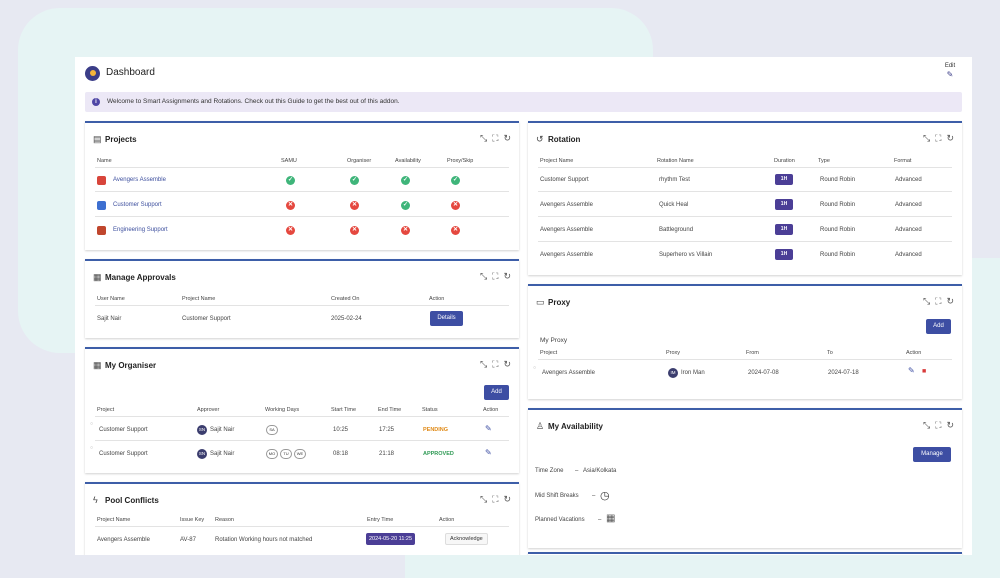  I want to click on column-header: Proxy, so click(673, 353).